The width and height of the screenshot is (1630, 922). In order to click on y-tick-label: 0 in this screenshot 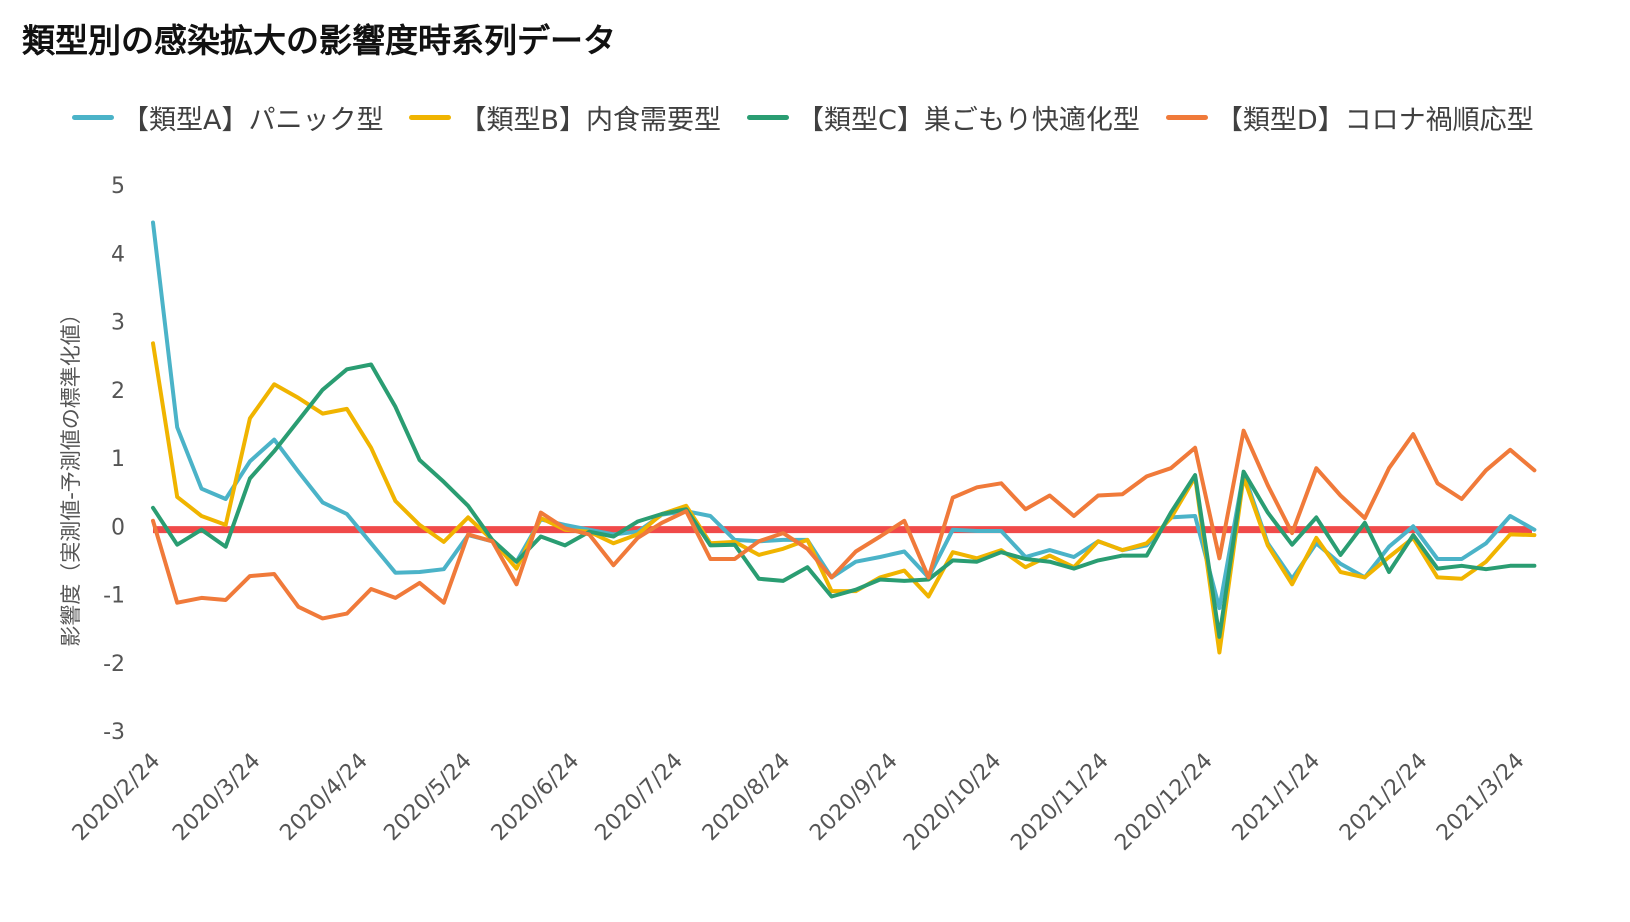, I will do `click(118, 527)`.